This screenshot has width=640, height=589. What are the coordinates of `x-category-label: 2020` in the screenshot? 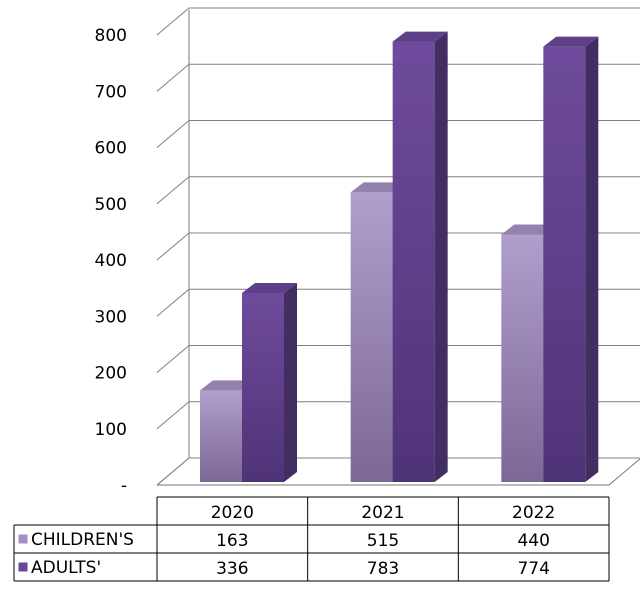 It's located at (232, 513).